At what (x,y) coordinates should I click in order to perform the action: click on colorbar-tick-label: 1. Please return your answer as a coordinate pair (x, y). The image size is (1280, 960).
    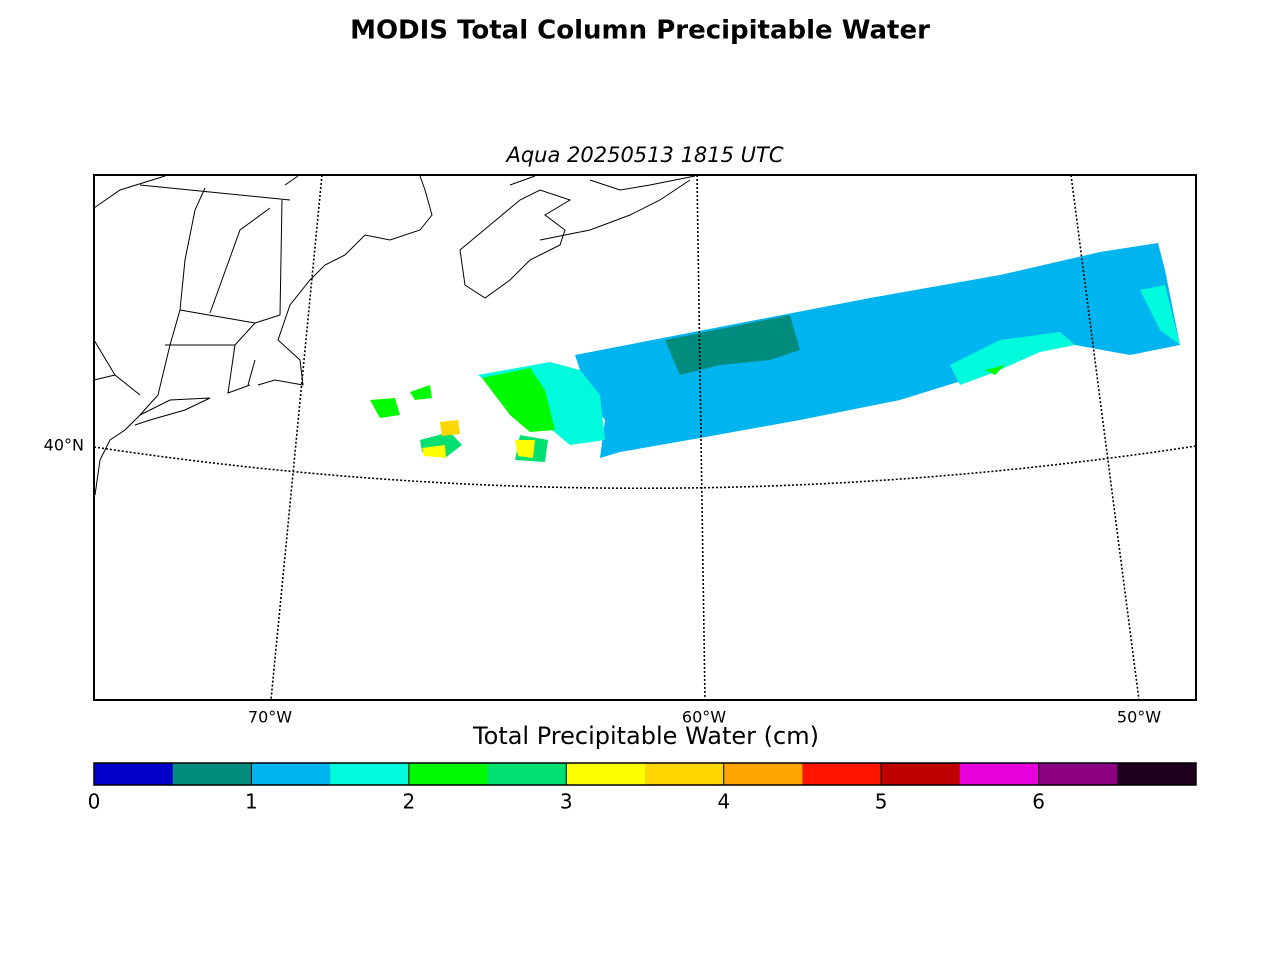
    Looking at the image, I should click on (251, 802).